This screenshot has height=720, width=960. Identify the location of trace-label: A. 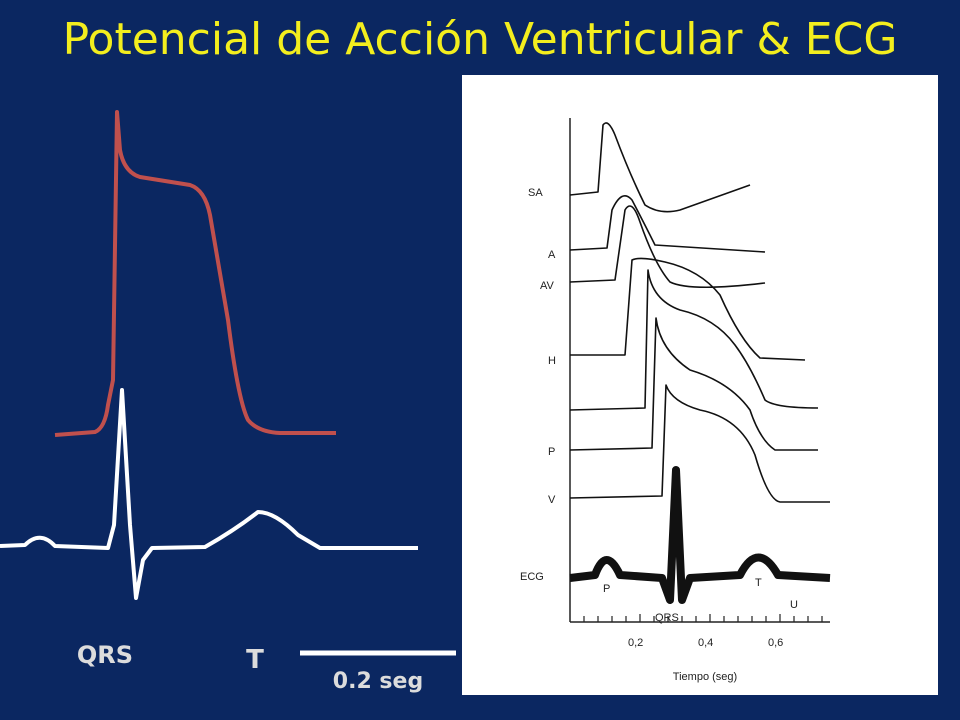
(552, 255).